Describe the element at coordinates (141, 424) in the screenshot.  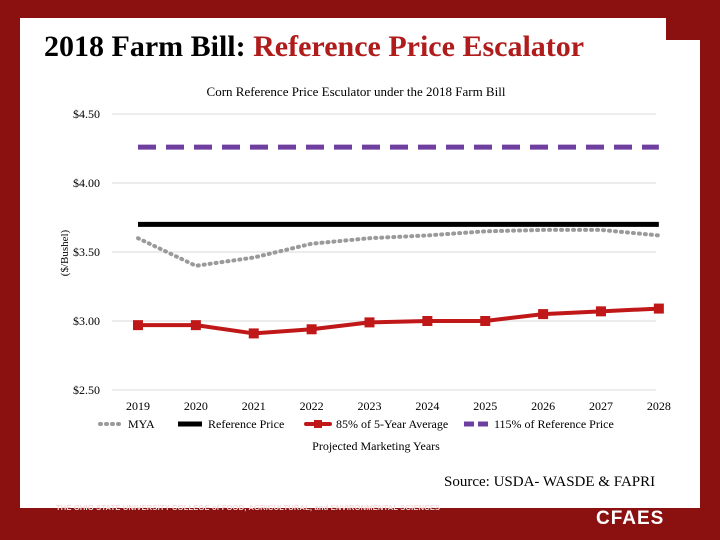
I see `legend-label: MYA` at that location.